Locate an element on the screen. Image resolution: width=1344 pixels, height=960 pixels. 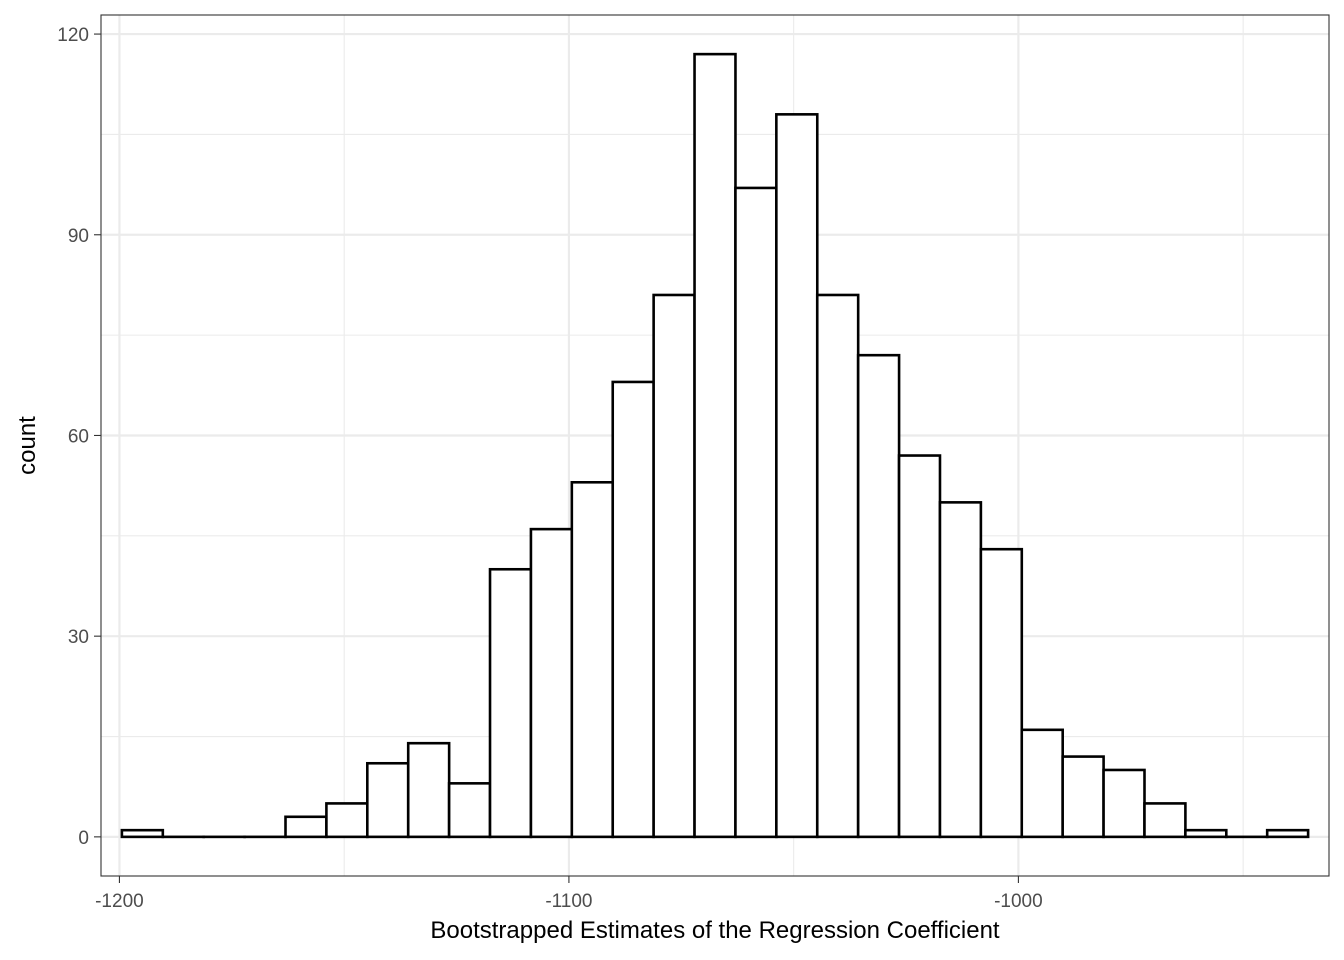
y-axis-title: count is located at coordinates (27, 445).